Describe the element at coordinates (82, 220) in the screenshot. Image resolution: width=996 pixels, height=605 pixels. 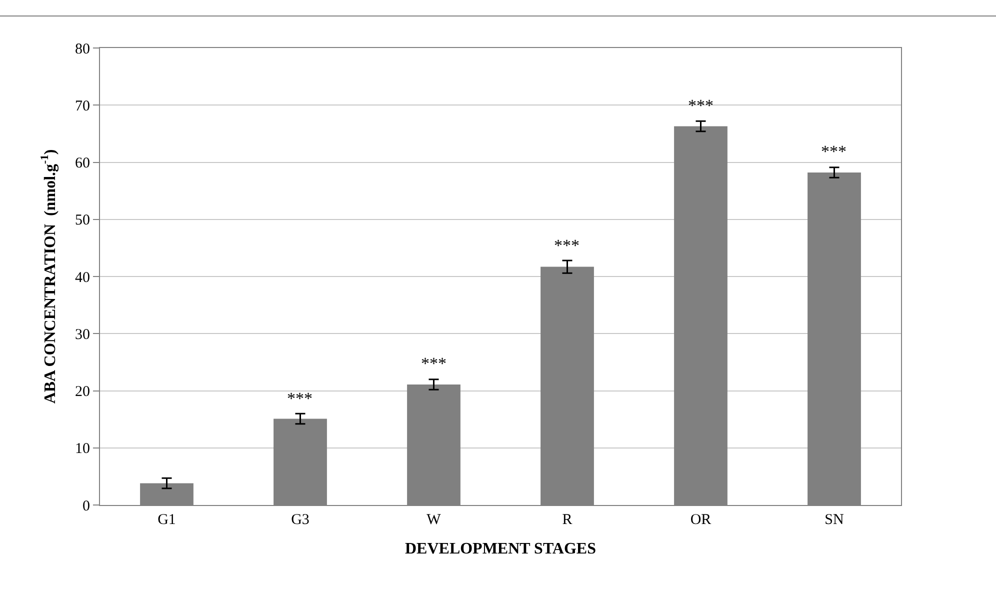
I see `y-tick-label: 50` at that location.